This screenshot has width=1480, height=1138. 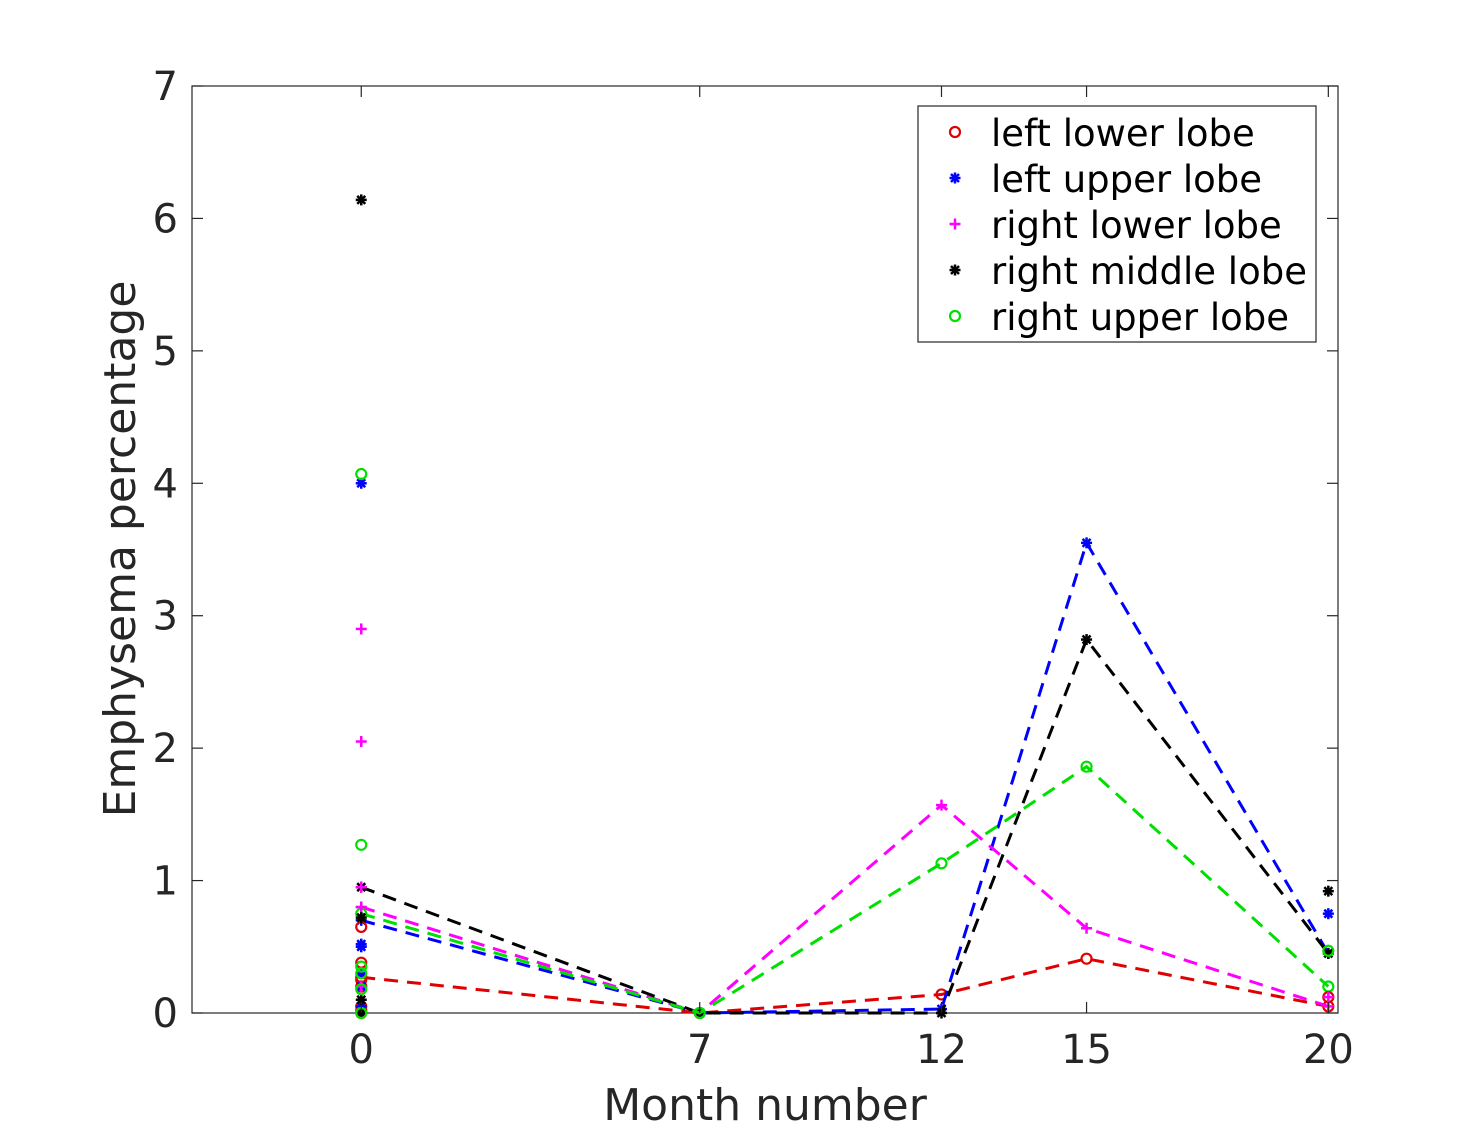 What do you see at coordinates (1328, 1050) in the screenshot?
I see `x-tick-label: 20` at bounding box center [1328, 1050].